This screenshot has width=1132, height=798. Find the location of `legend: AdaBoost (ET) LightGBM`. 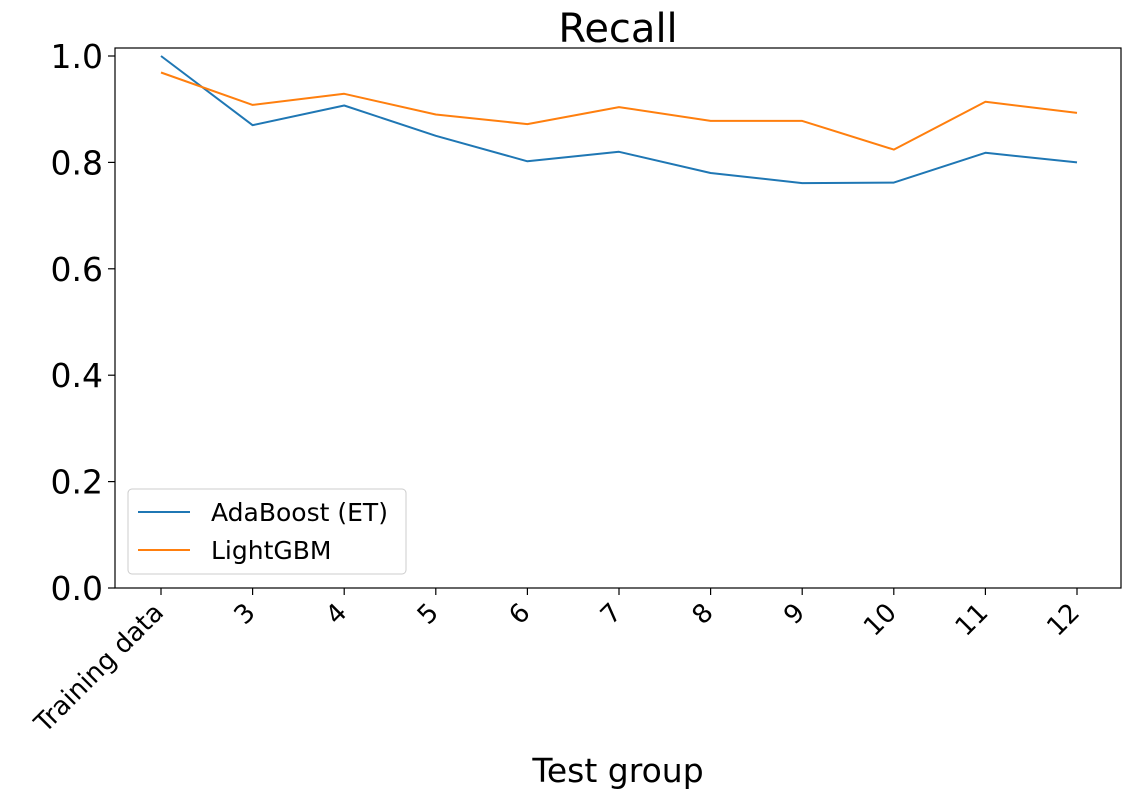

legend: AdaBoost (ET) LightGBM is located at coordinates (267, 531).